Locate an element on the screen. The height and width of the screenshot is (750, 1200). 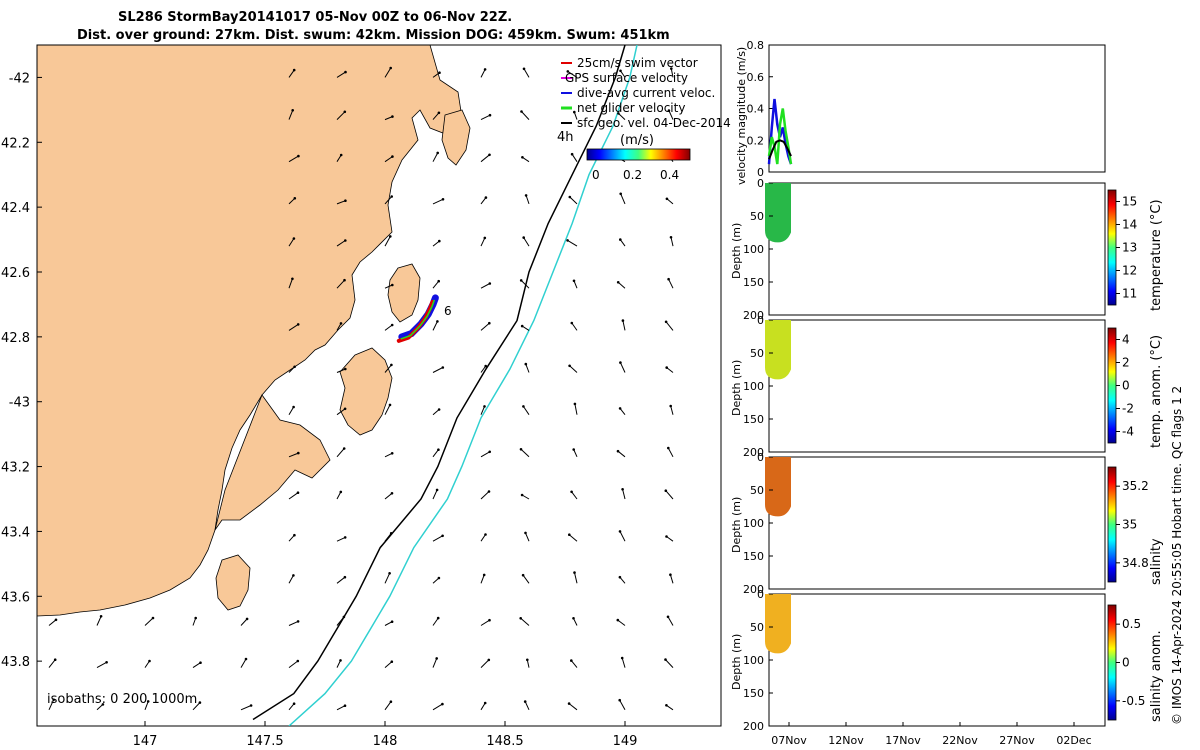
section-ylabel-1: Depth (m) is located at coordinates (736, 388).